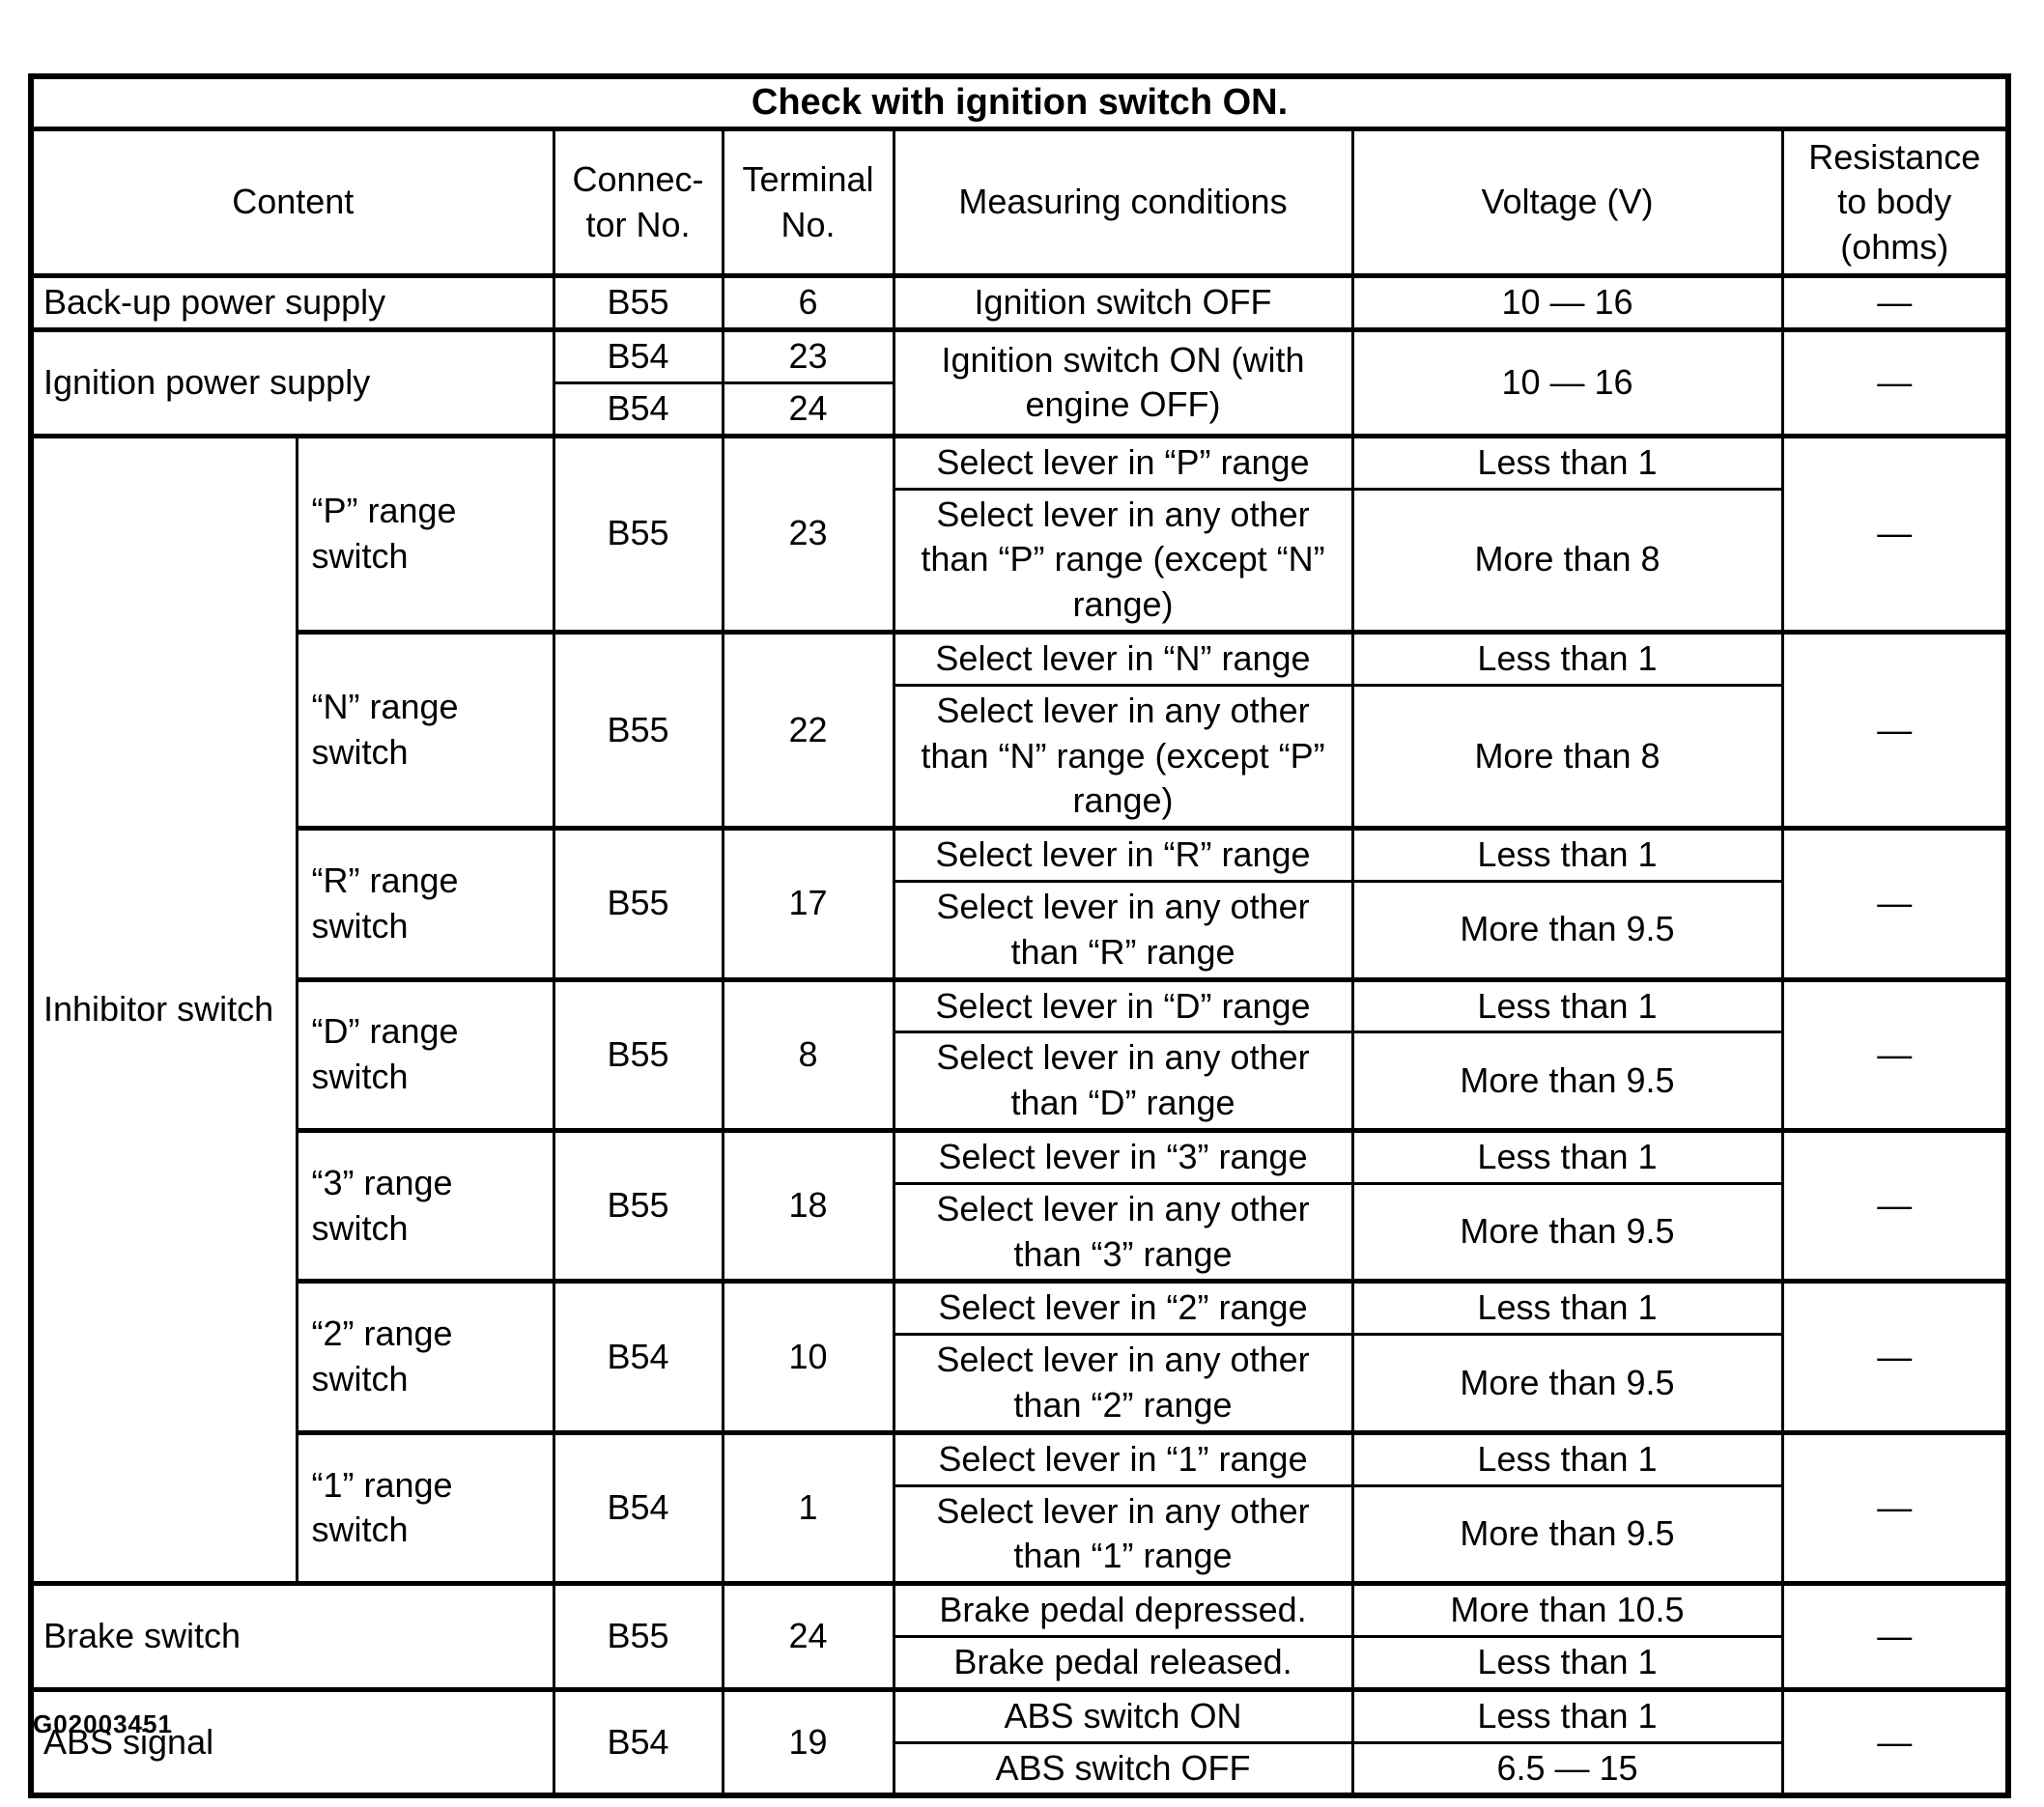  Describe the element at coordinates (292, 1741) in the screenshot. I see `cell-content: ABS signal` at that location.